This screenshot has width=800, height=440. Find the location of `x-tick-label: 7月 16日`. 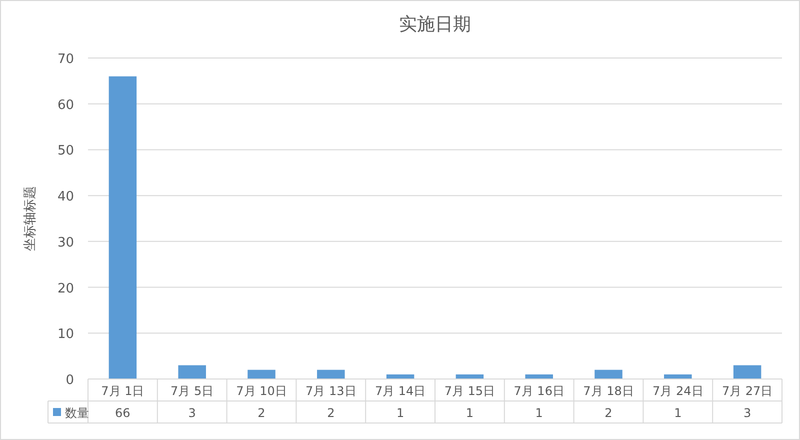

x-tick-label: 7月 16日 is located at coordinates (539, 391).